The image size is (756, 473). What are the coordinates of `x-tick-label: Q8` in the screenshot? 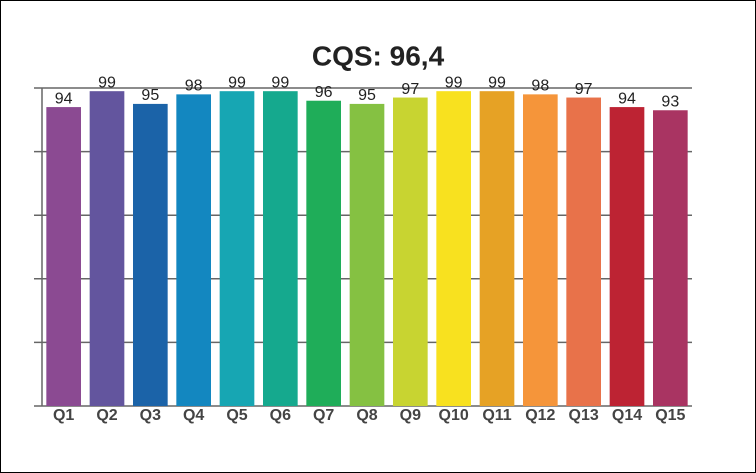 It's located at (366, 415).